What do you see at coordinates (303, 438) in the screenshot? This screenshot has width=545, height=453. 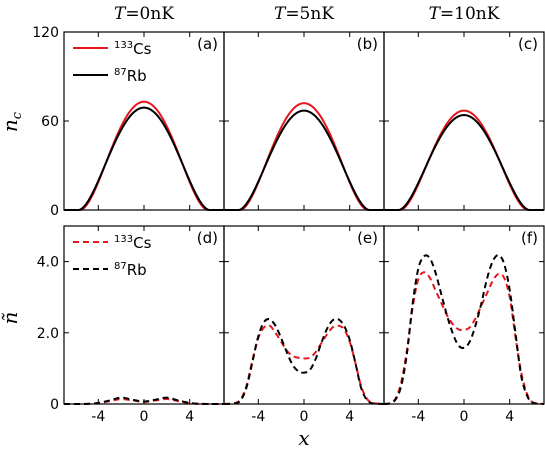 I see `xlabel: x` at bounding box center [303, 438].